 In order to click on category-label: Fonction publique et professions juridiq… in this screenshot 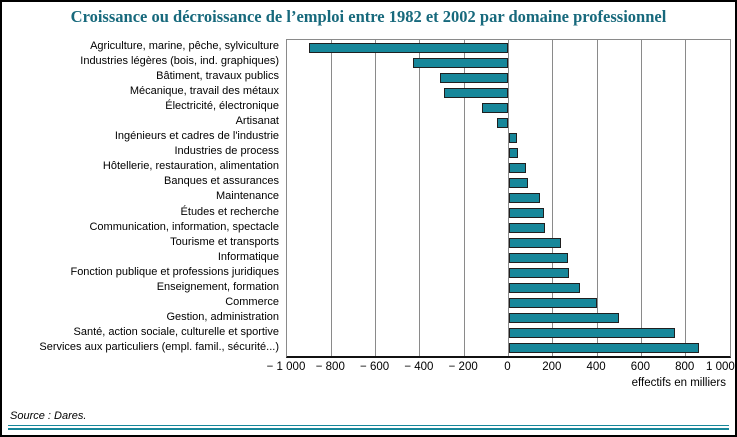, I will do `click(174, 271)`.